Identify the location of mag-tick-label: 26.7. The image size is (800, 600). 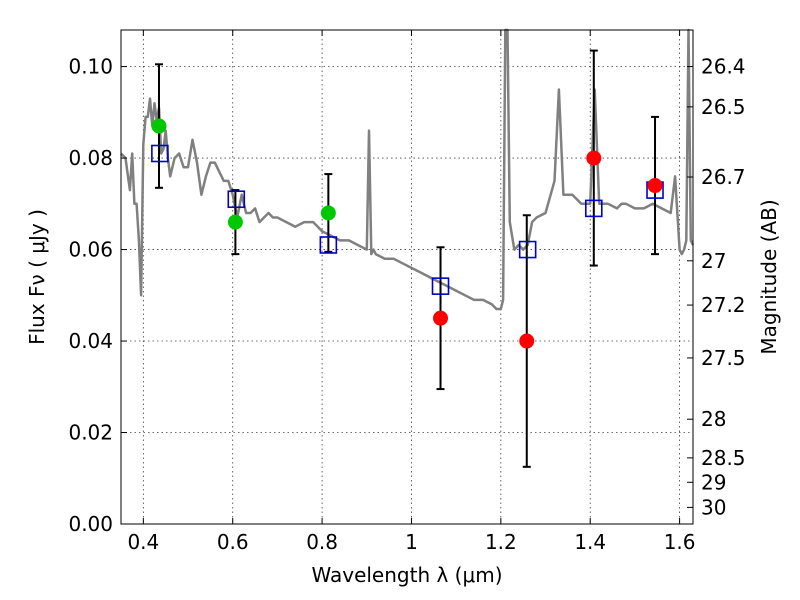
(723, 177).